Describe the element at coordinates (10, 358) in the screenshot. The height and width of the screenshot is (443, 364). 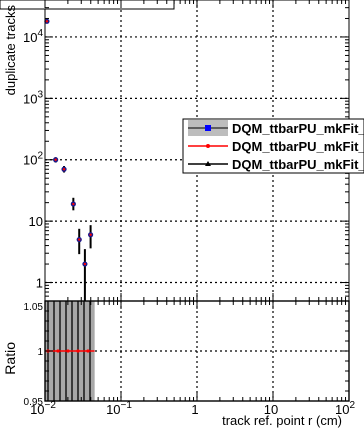
I see `y-axis-label-ratio: Ratio` at that location.